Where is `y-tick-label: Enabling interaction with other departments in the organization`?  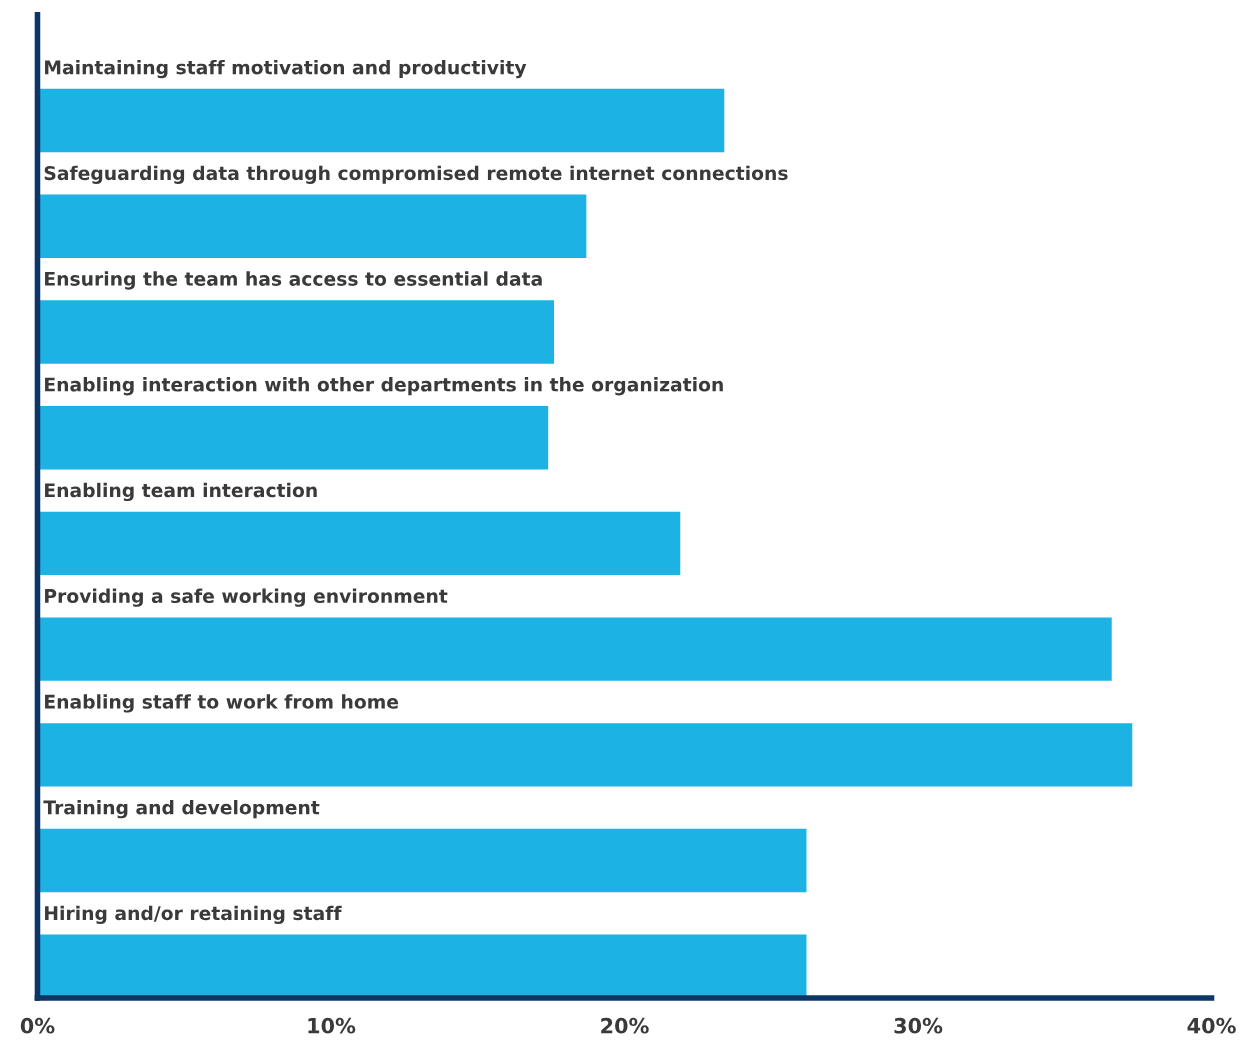 y-tick-label: Enabling interaction with other departments in the organization is located at coordinates (384, 386).